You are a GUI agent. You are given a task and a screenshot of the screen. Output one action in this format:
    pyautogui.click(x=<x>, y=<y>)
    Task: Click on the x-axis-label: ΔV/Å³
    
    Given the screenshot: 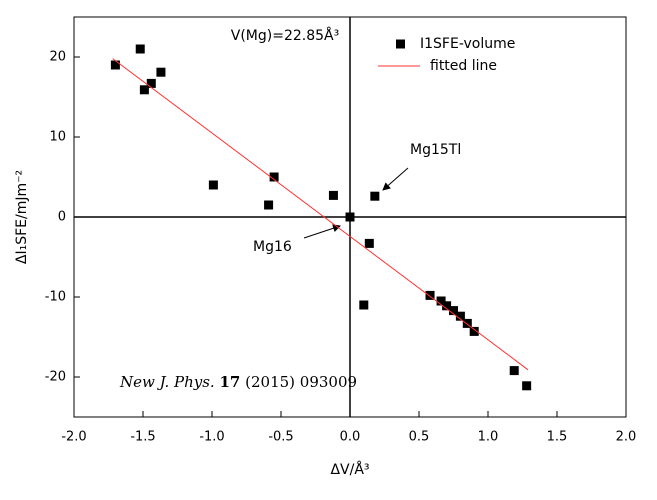 What is the action you would take?
    pyautogui.click(x=349, y=469)
    